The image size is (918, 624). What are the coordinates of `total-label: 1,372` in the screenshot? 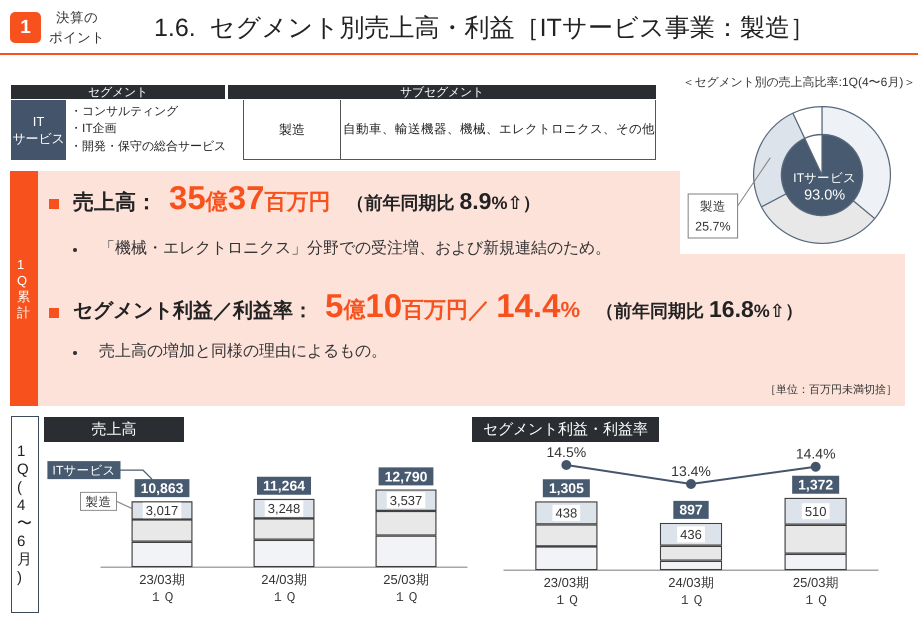 It's located at (816, 484).